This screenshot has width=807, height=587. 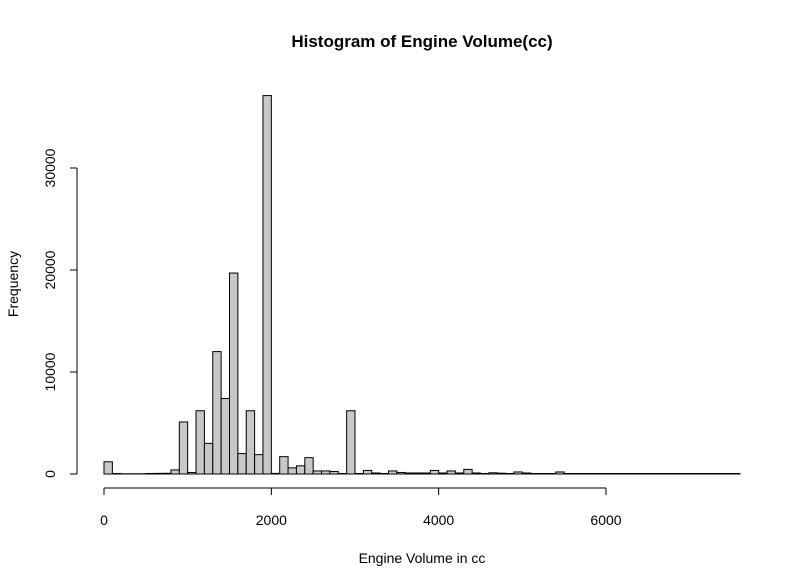 I want to click on x-axis-label: Engine Volume in cc, so click(x=422, y=558).